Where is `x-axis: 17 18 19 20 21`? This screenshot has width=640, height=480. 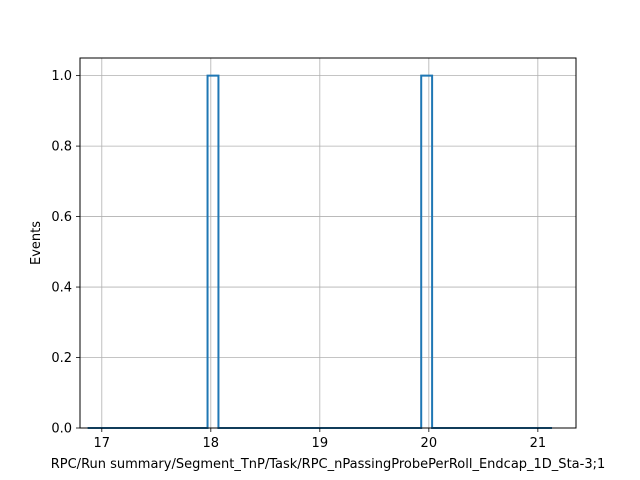
x-axis: 17 18 19 20 21 is located at coordinates (320, 439).